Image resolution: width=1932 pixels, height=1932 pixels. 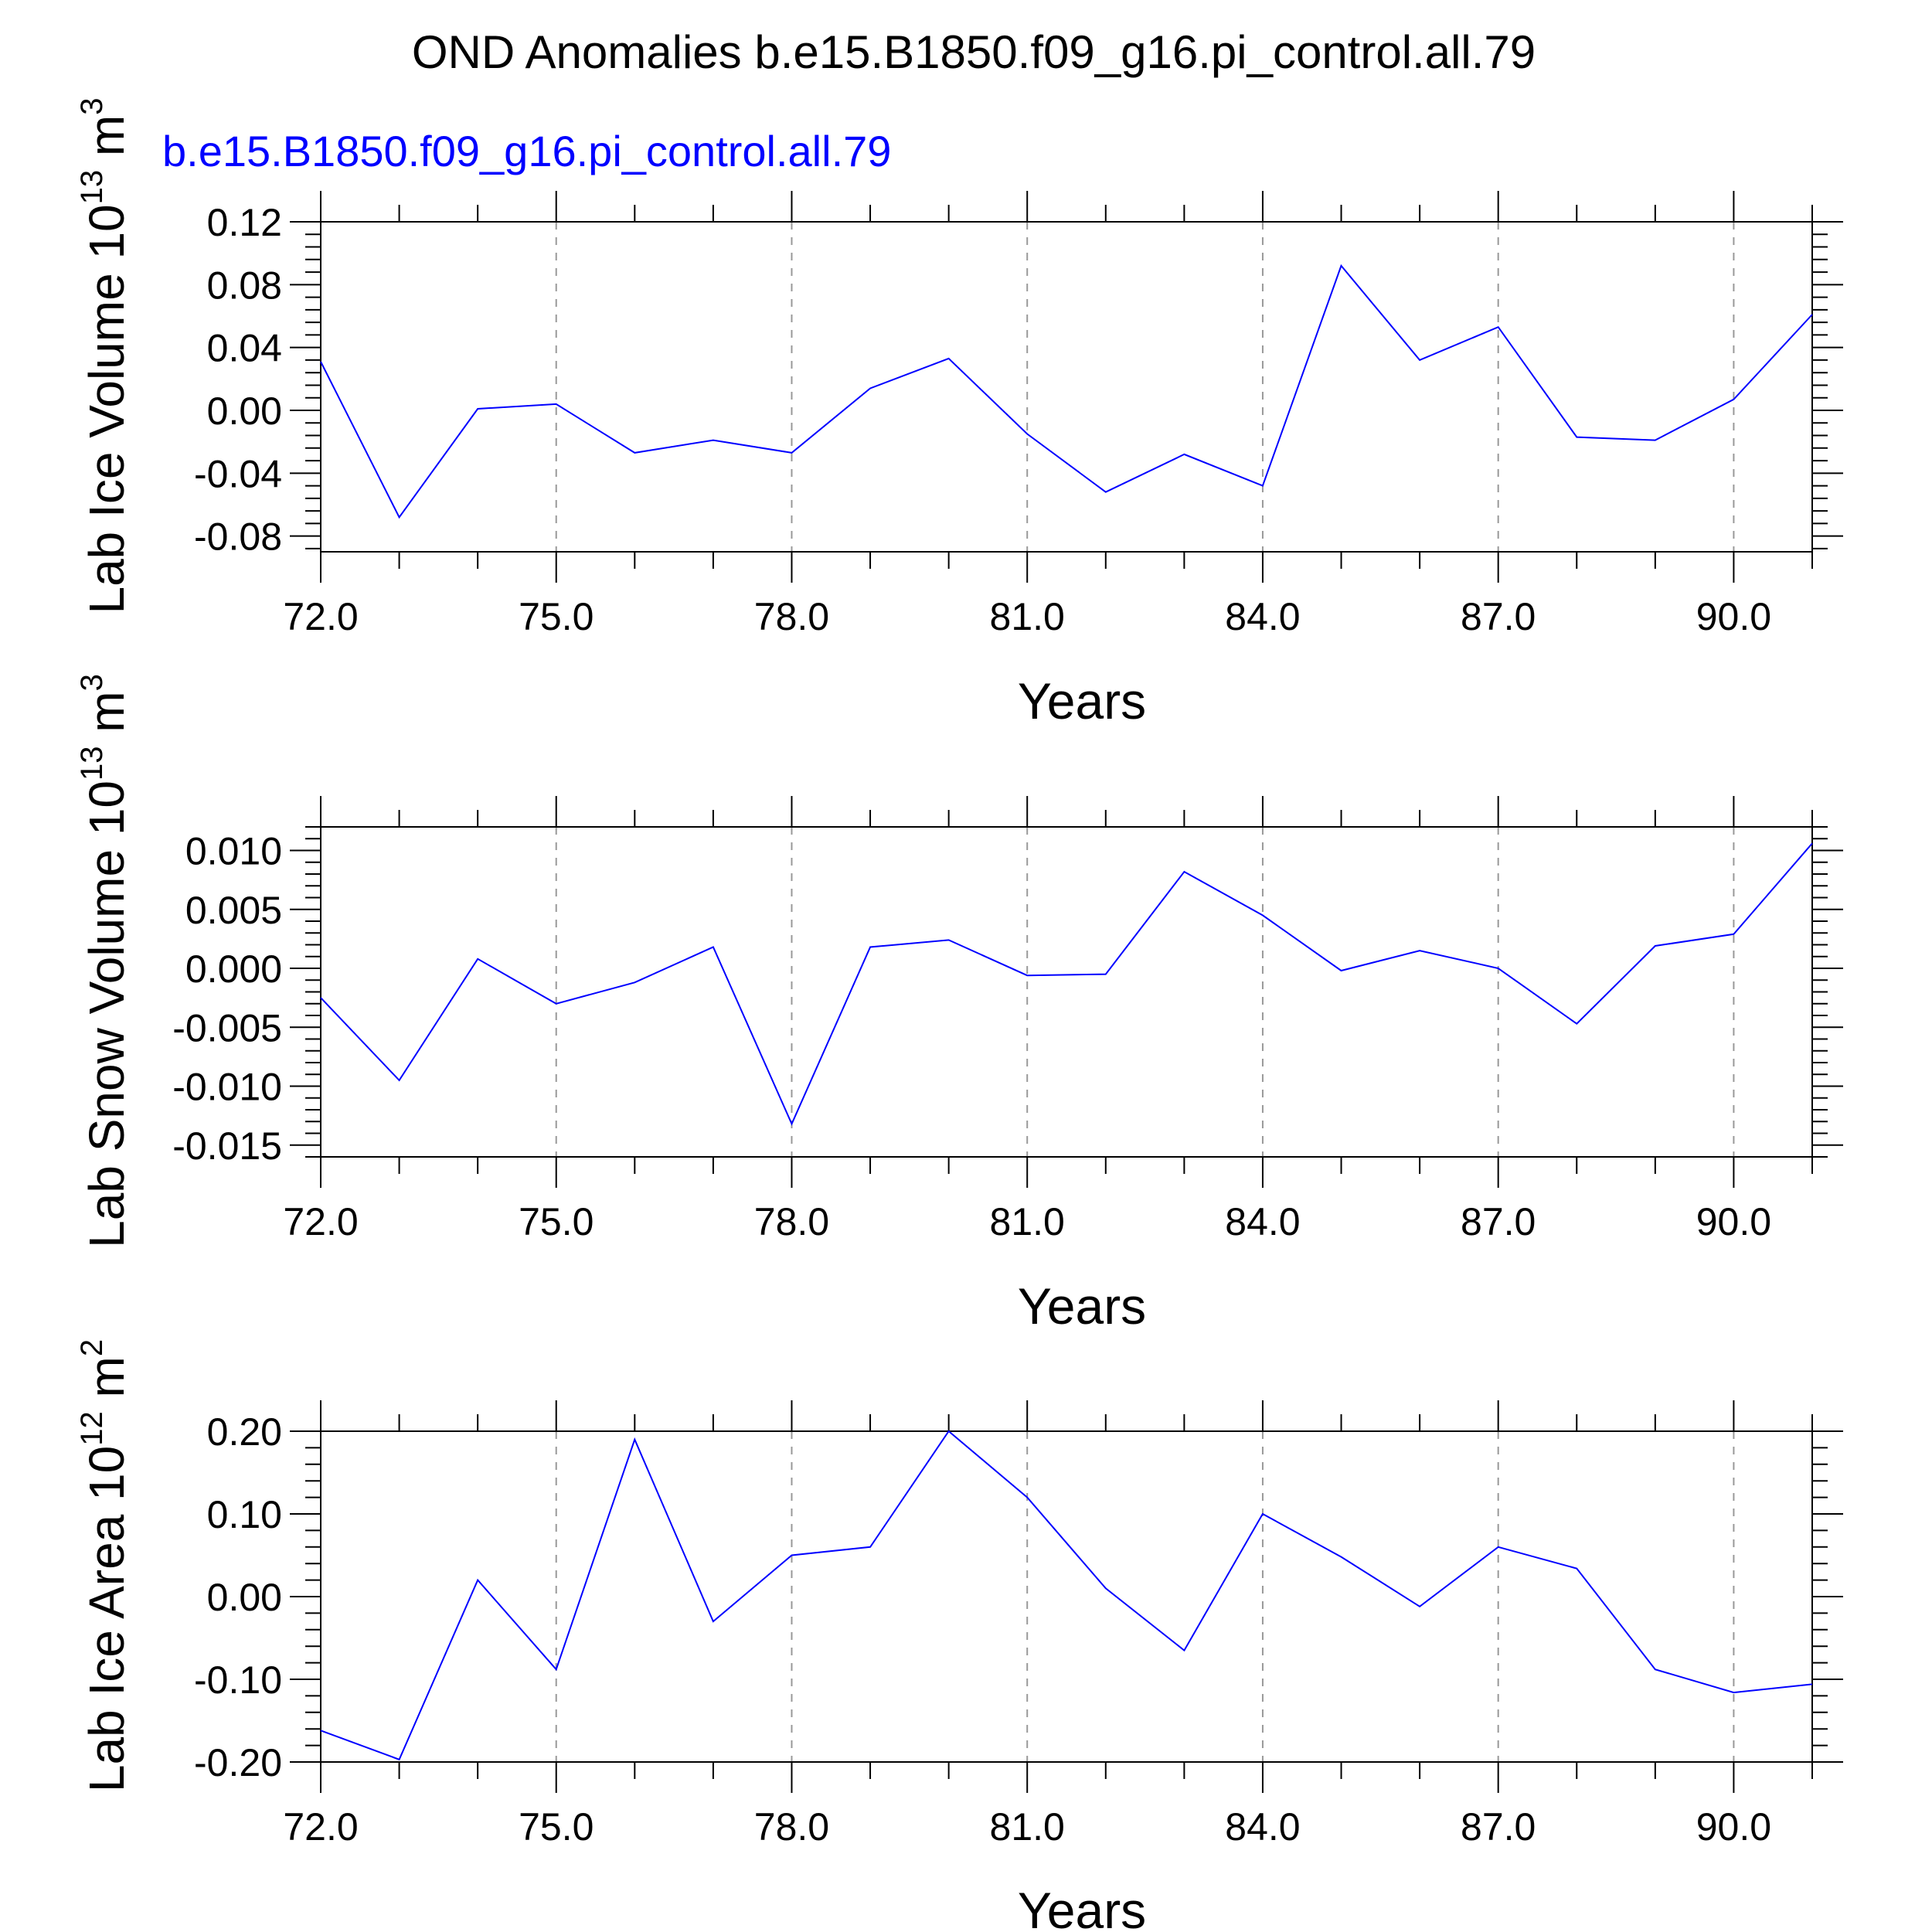 I want to click on y-tick-label: 0.005, so click(x=234, y=911).